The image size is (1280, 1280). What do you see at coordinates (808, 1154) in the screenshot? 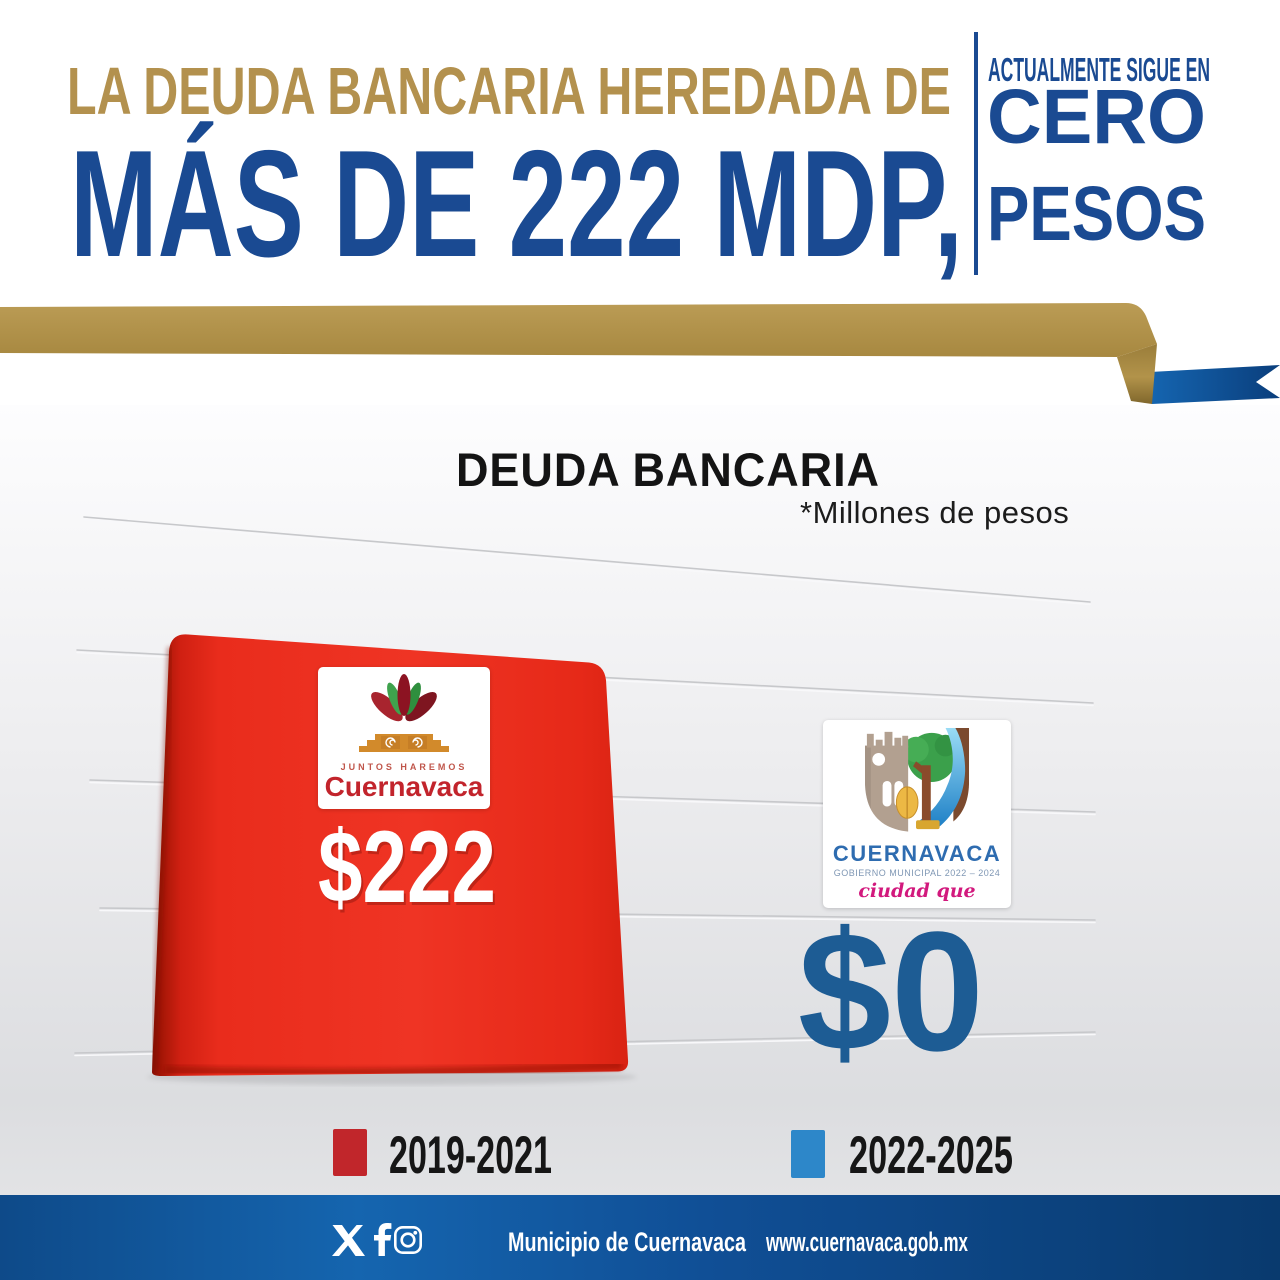
I see `legend-swatch-blue` at bounding box center [808, 1154].